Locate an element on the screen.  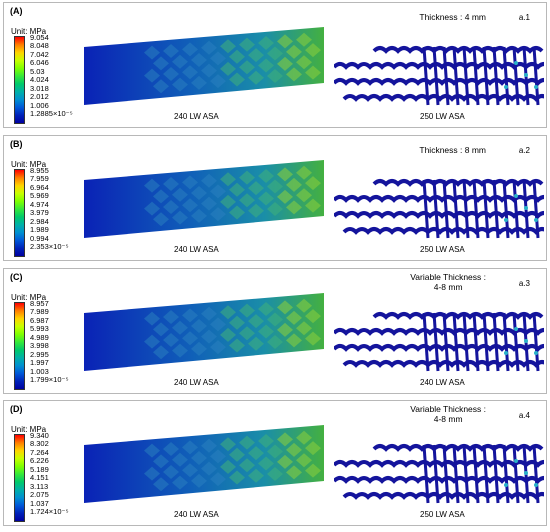
legend-value: 2.012 is located at coordinates (39, 97).